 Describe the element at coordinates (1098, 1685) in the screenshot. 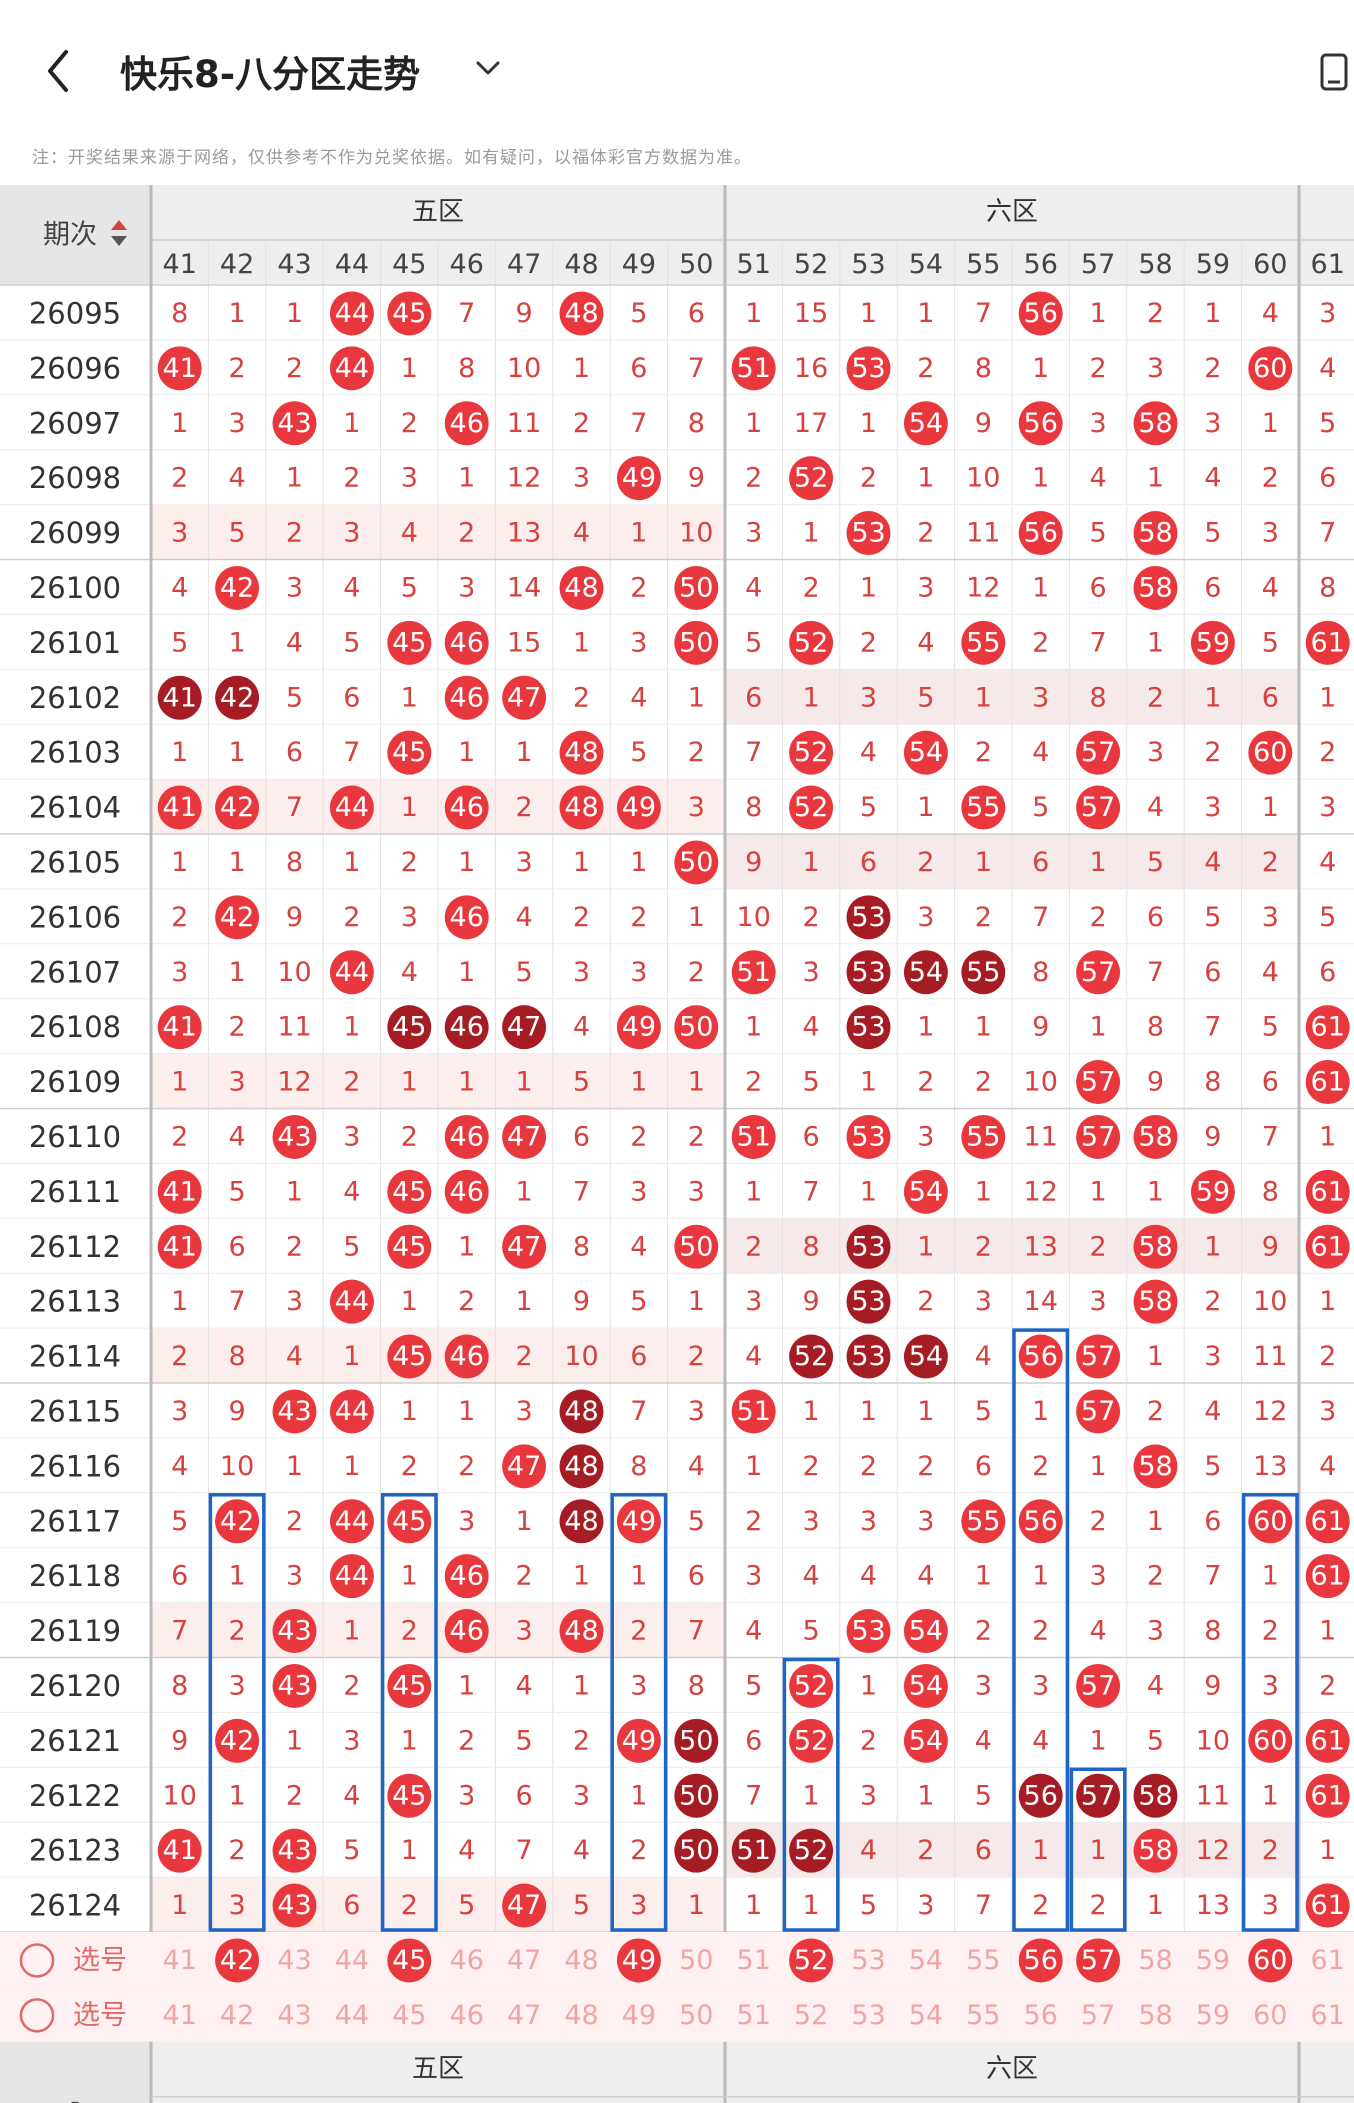

I see `ball-number: 57` at that location.